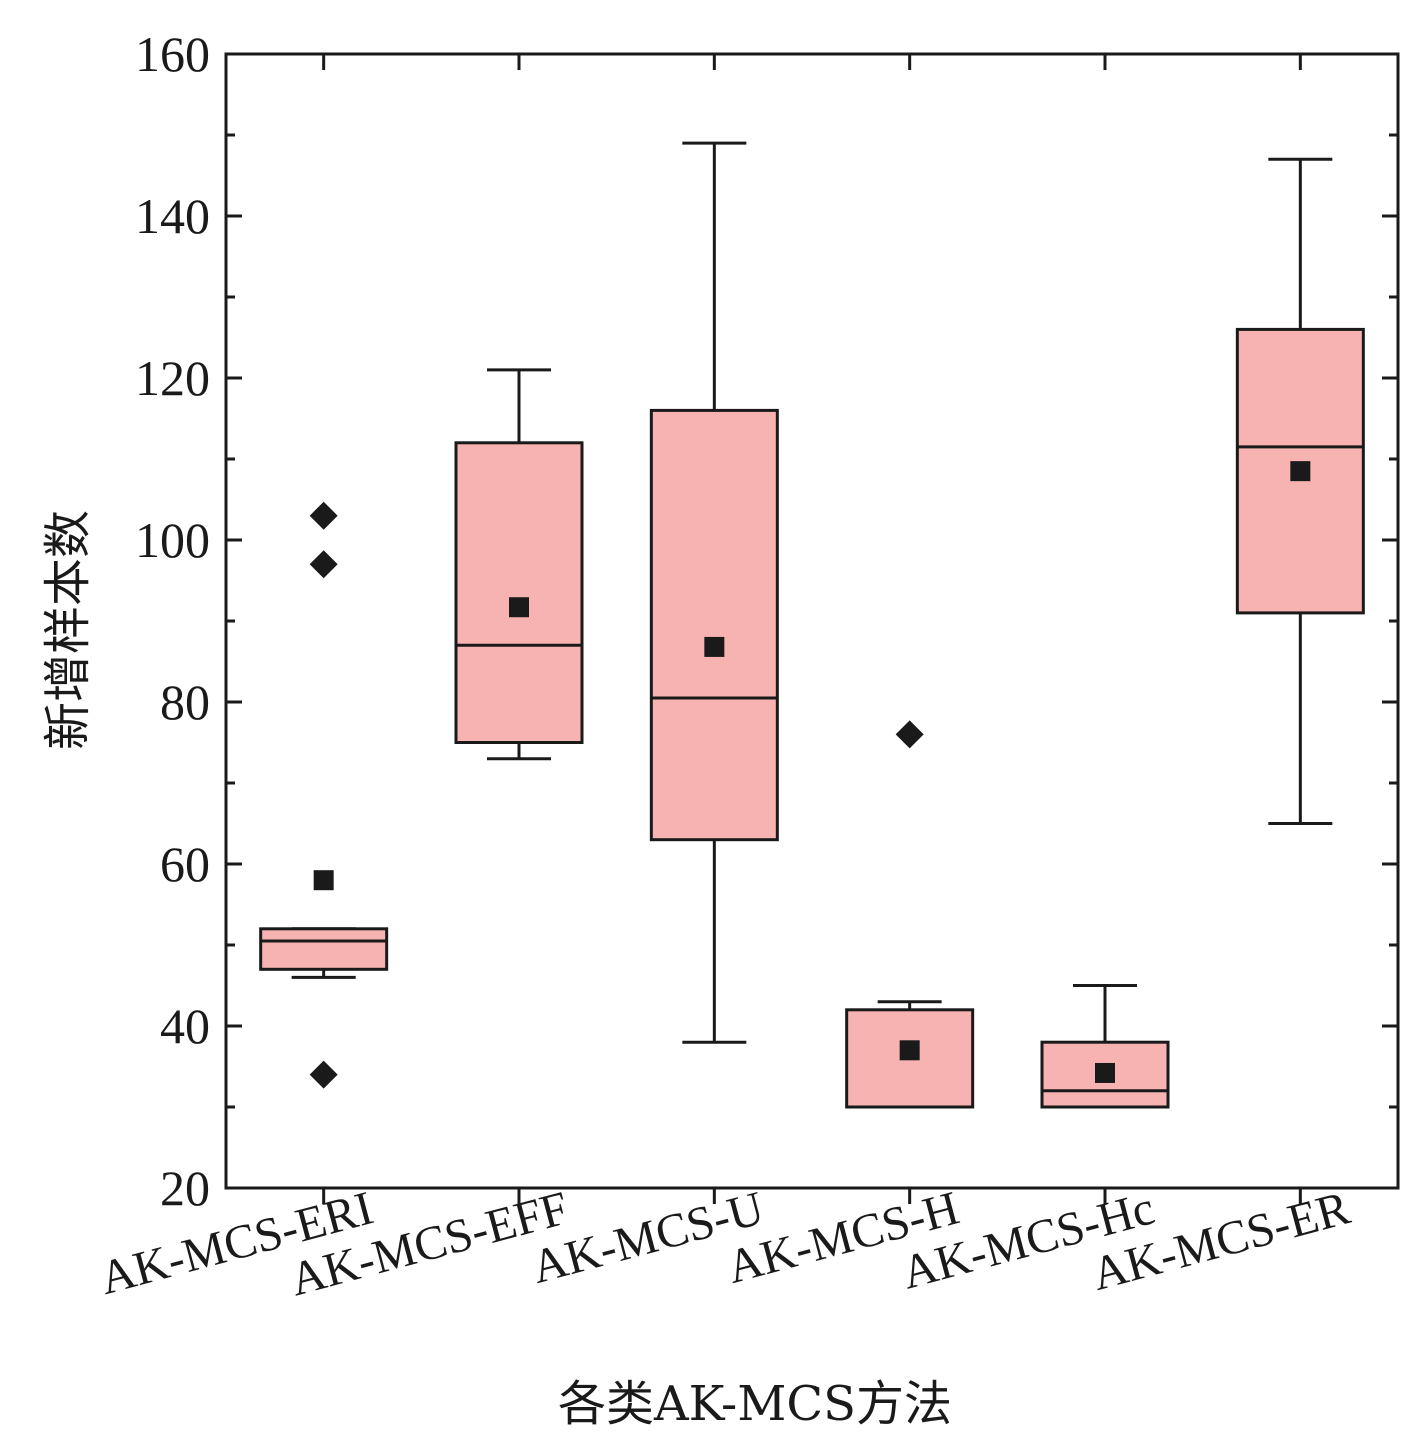 The height and width of the screenshot is (1445, 1417). Describe the element at coordinates (68, 630) in the screenshot. I see `y-axis-label: 新增样本数` at that location.